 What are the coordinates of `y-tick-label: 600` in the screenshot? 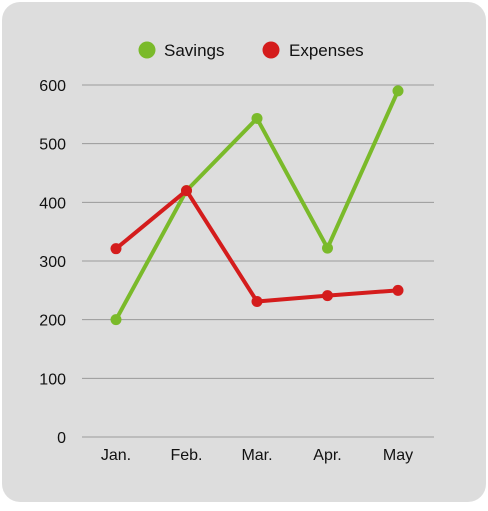 It's located at (52, 86).